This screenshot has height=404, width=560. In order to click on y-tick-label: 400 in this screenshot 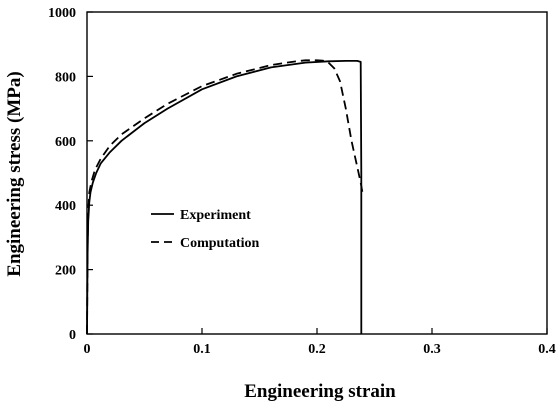, I will do `click(65, 206)`.